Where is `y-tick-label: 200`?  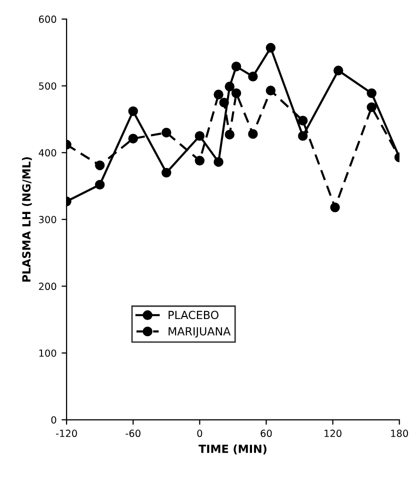 y-tick-label: 200 is located at coordinates (47, 286).